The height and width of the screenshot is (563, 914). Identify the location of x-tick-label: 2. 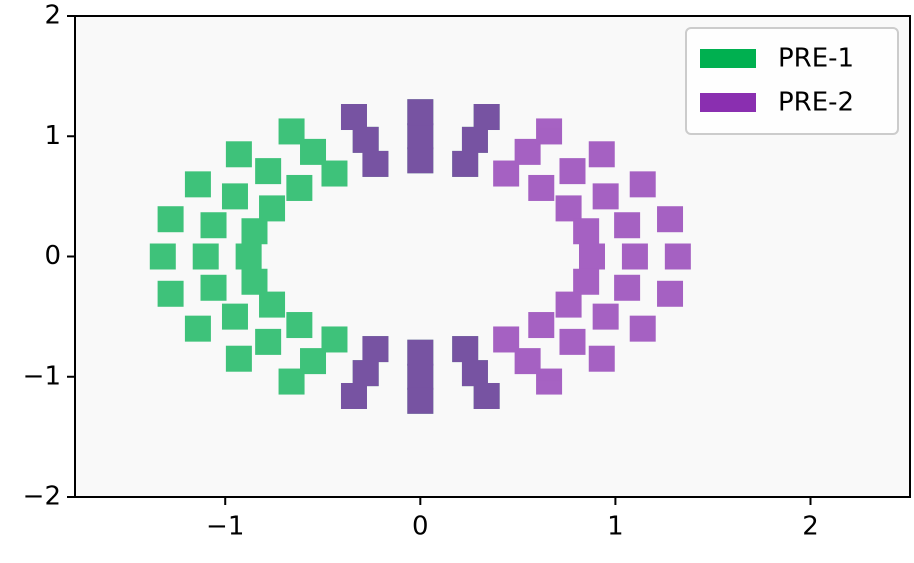
(810, 527).